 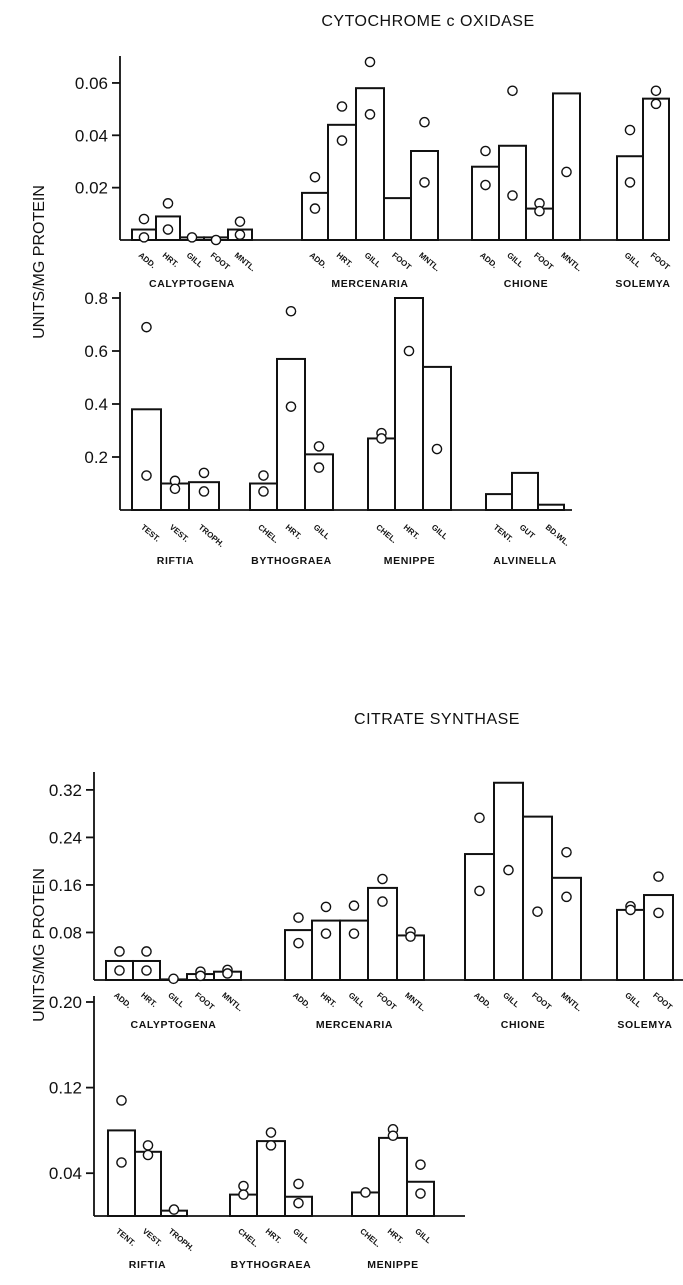 What do you see at coordinates (503, 533) in the screenshot?
I see `category-label: TENT.` at bounding box center [503, 533].